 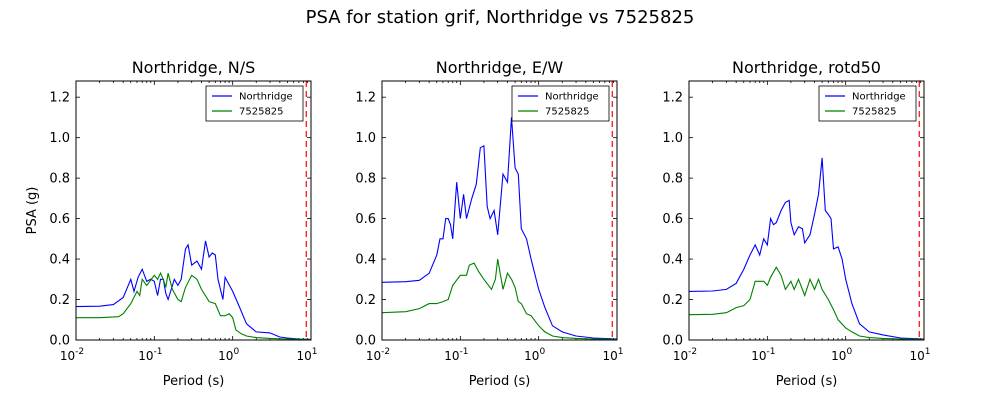 What do you see at coordinates (194, 67) in the screenshot?
I see `chart-title: Northridge, N/S` at bounding box center [194, 67].